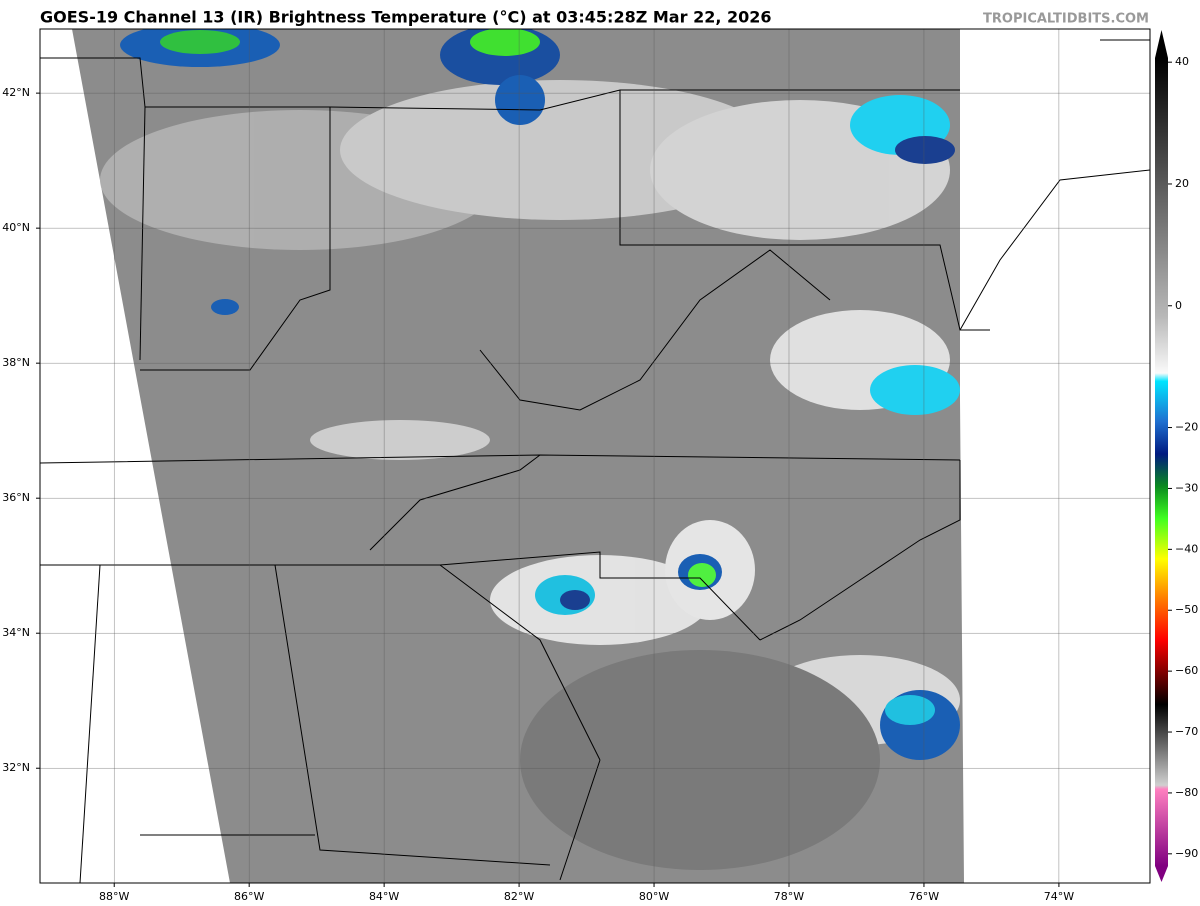 The height and width of the screenshot is (906, 1200). Describe the element at coordinates (654, 896) in the screenshot. I see `lon-tick-label: 80°W` at that location.